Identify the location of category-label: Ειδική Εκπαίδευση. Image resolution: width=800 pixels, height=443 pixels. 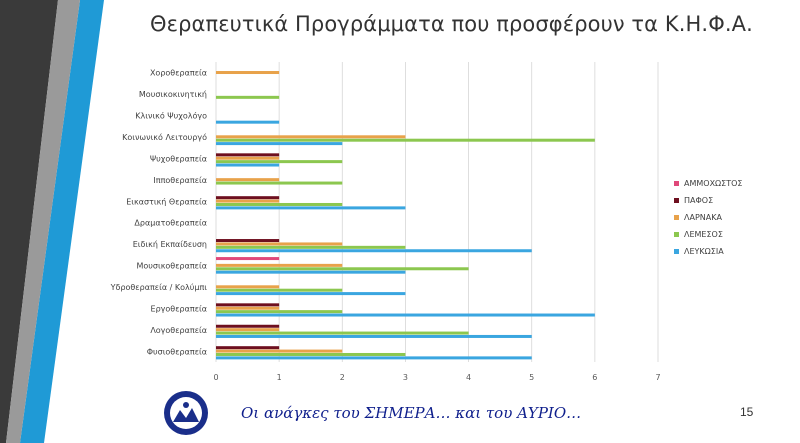
(170, 244).